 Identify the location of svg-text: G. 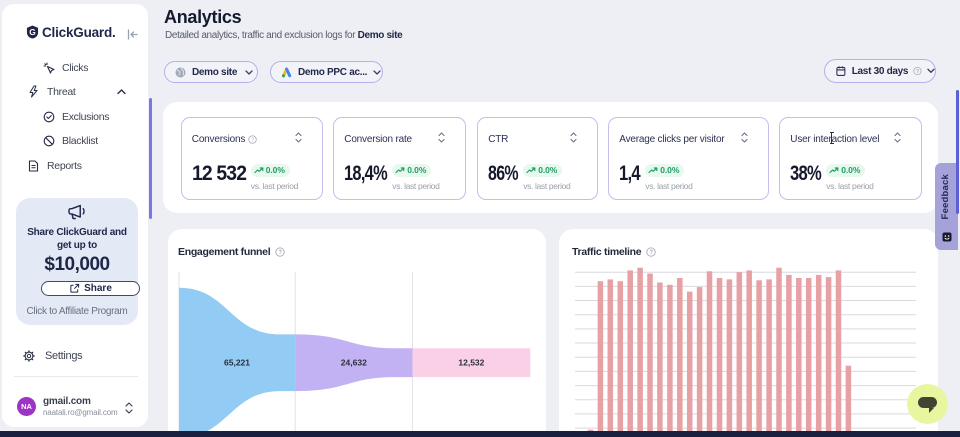
(32, 32).